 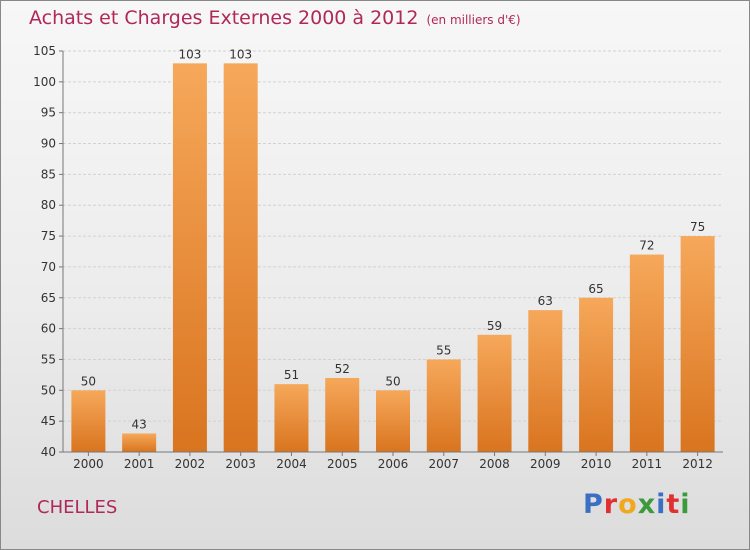 What do you see at coordinates (44, 82) in the screenshot?
I see `y-tick-label: 100` at bounding box center [44, 82].